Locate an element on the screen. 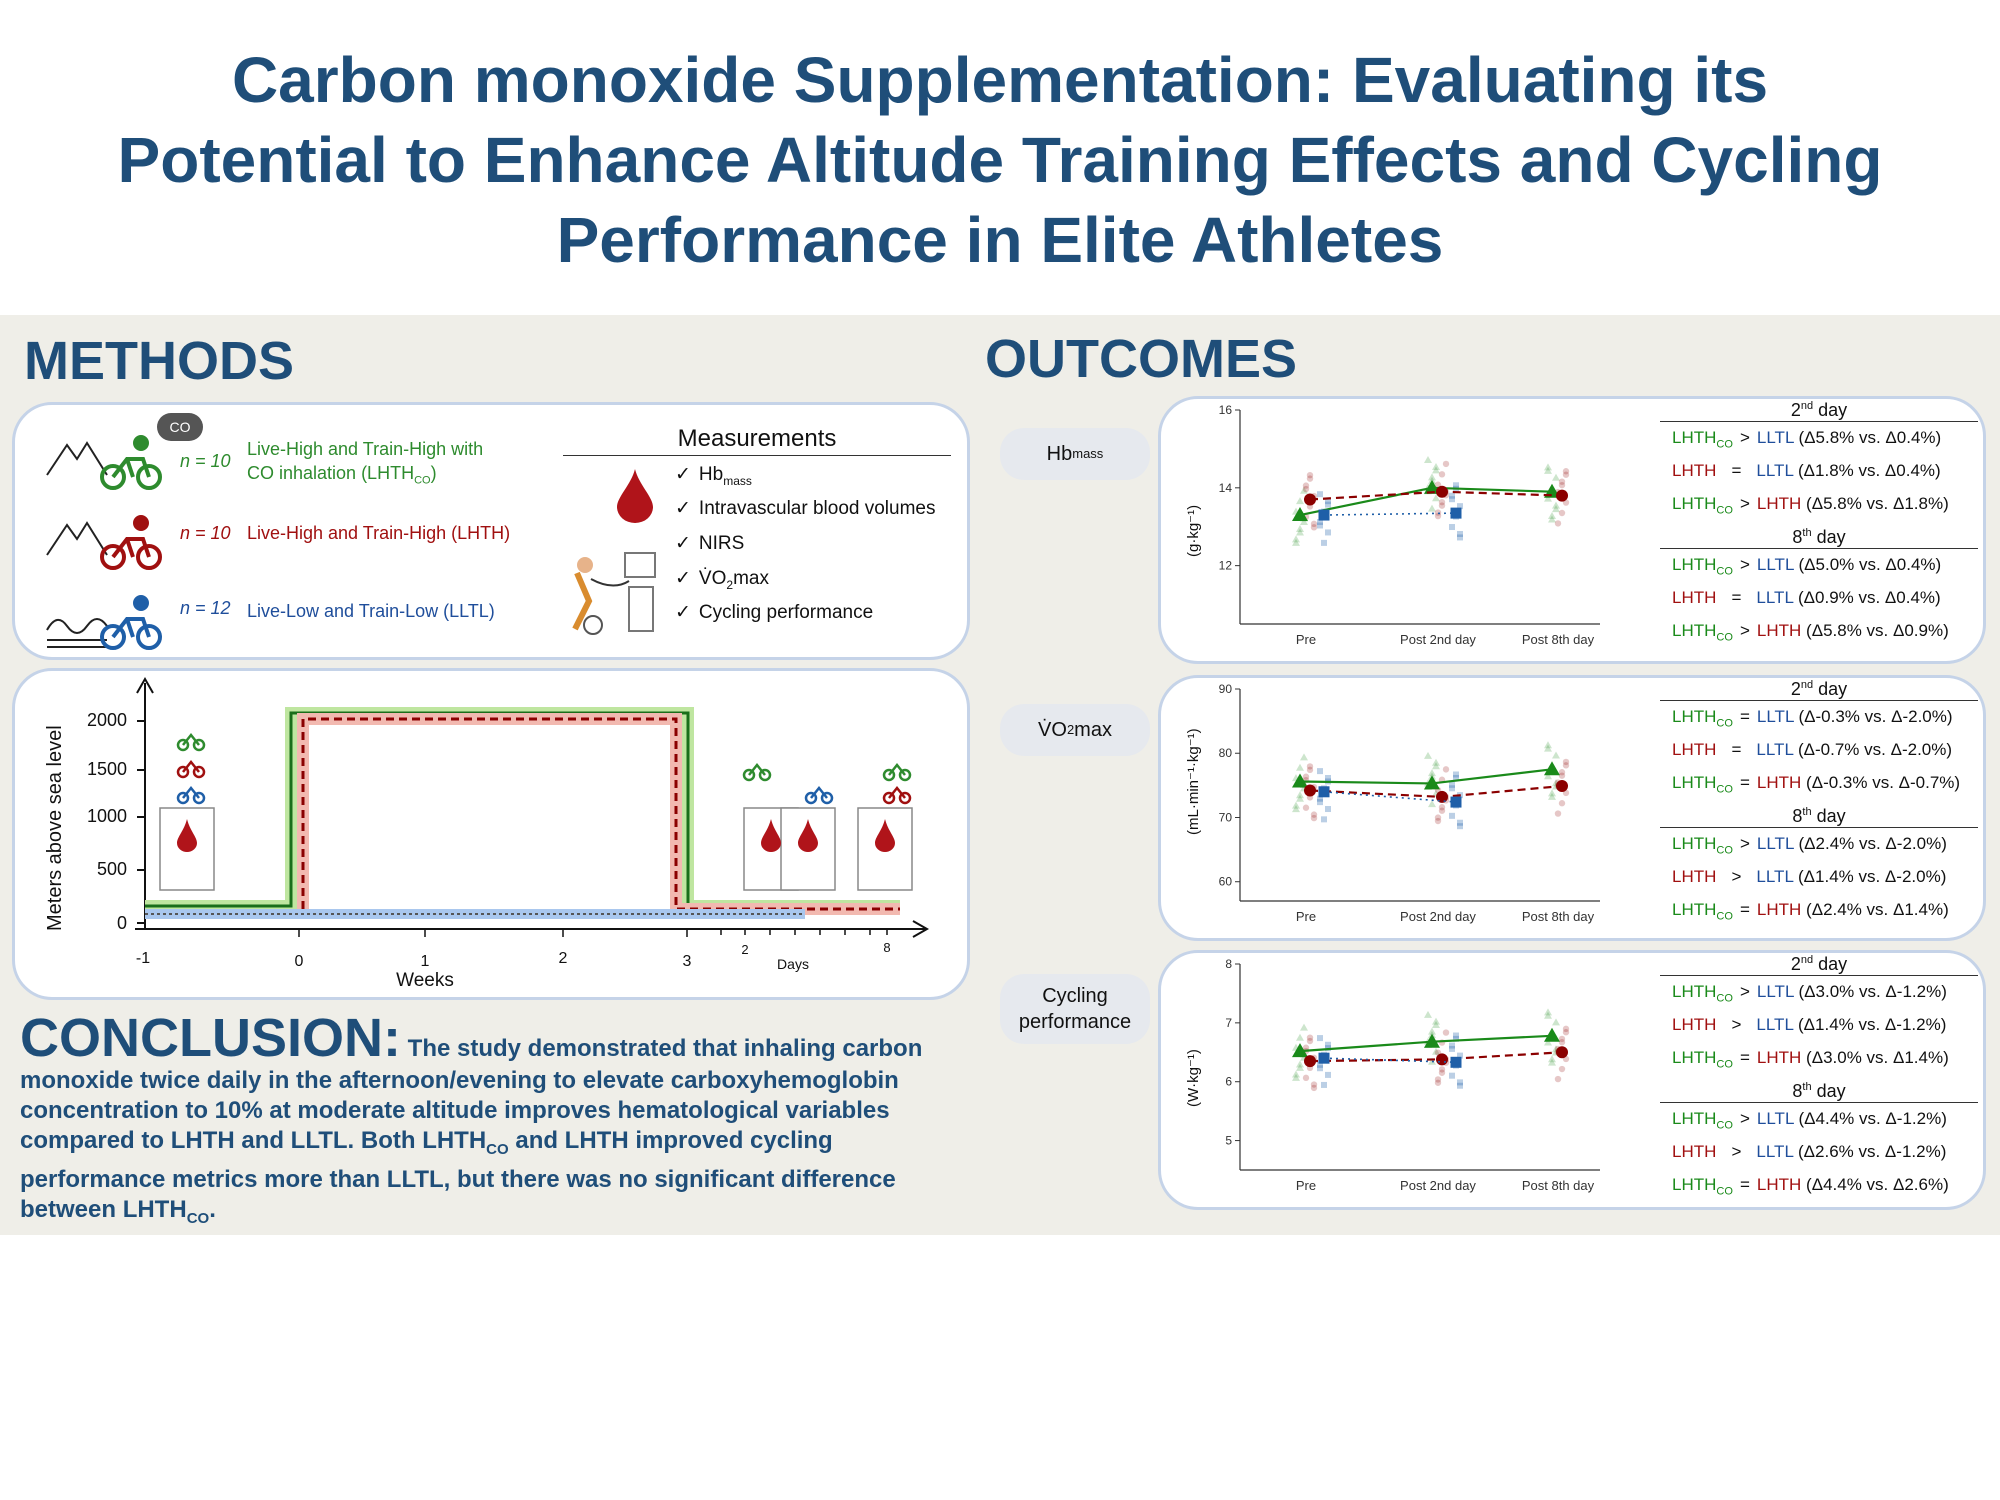 The width and height of the screenshot is (2000, 1500). y-axis-label: (W·kg⁻¹) is located at coordinates (1193, 1078).